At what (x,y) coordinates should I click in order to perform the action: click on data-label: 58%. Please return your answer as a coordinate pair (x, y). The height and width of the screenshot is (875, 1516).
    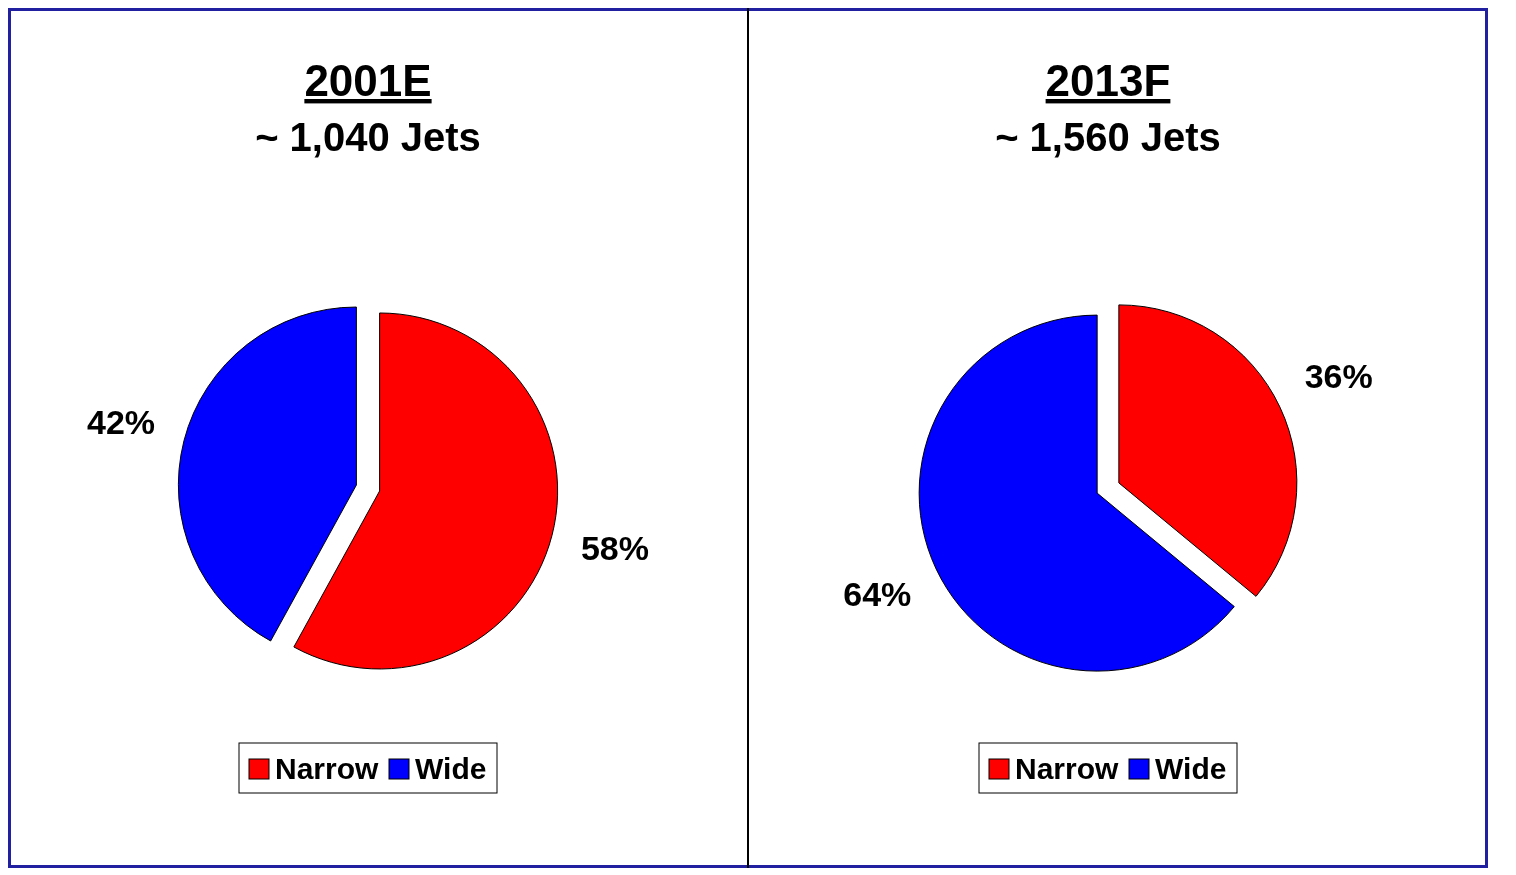
    Looking at the image, I should click on (615, 548).